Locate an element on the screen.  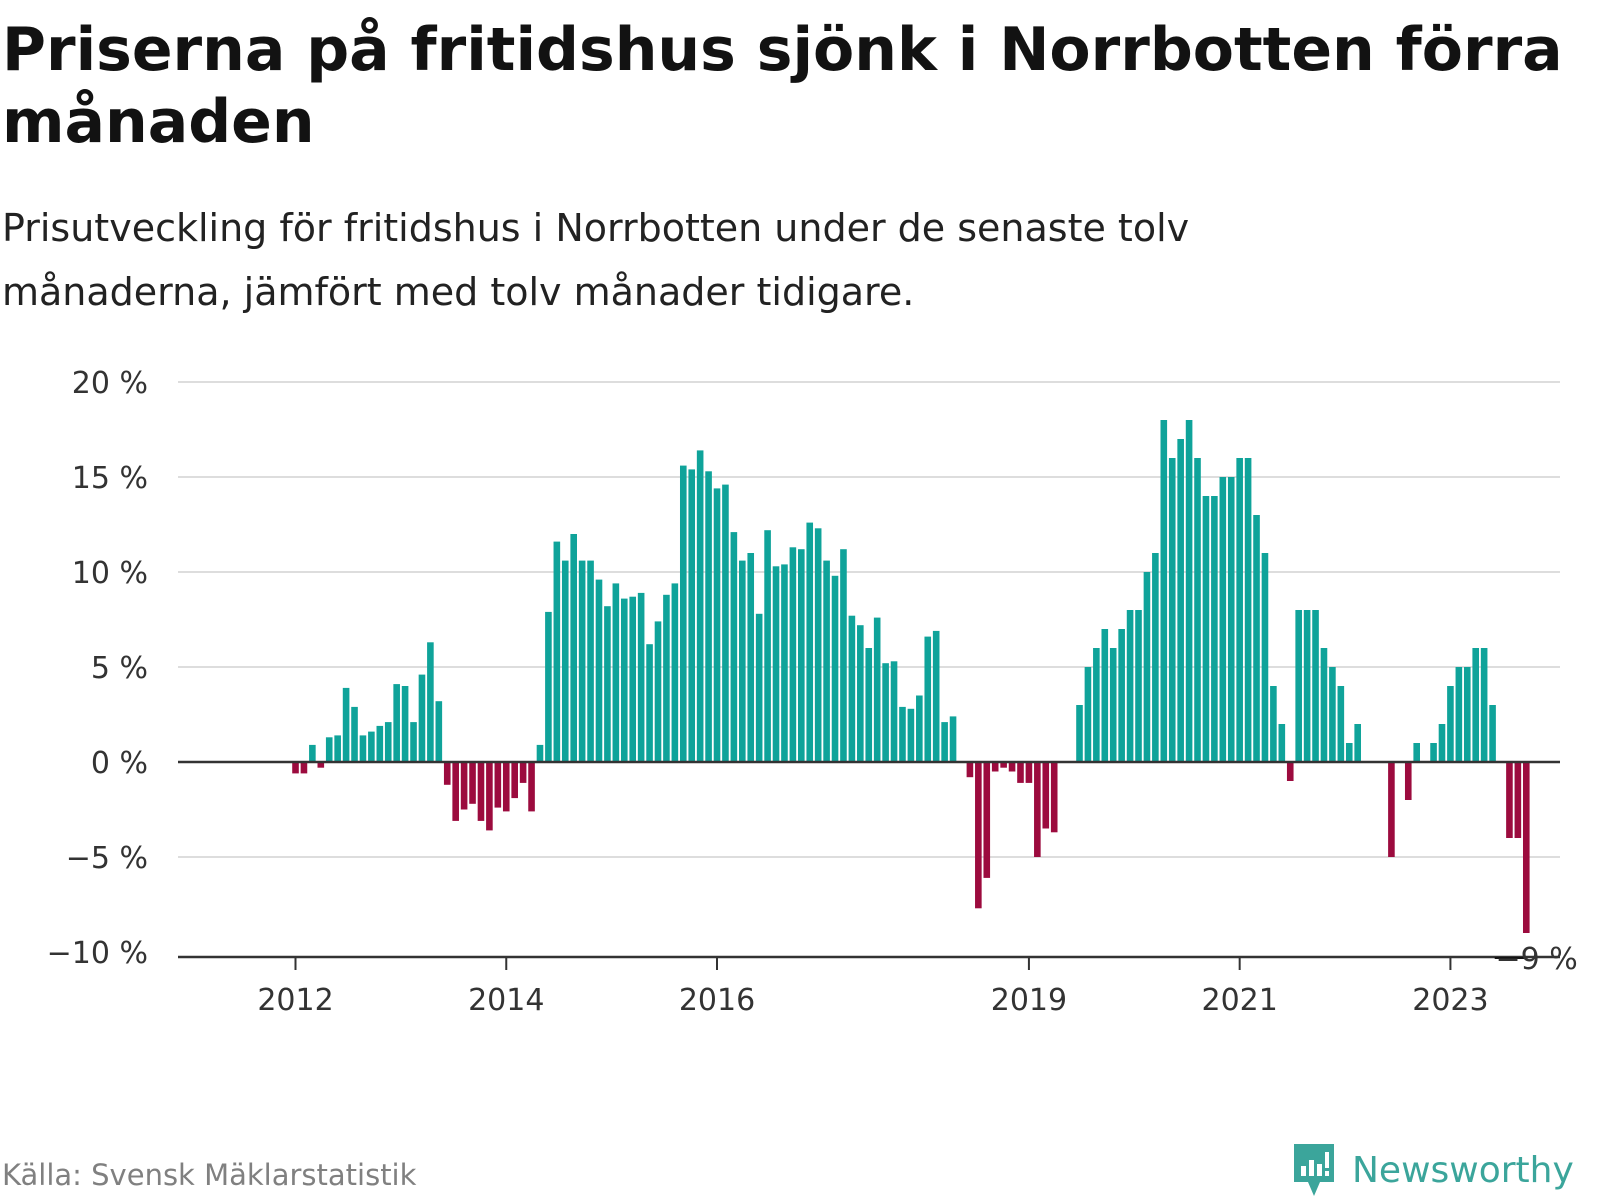
y-tick-label: −5 % is located at coordinates (107, 858).